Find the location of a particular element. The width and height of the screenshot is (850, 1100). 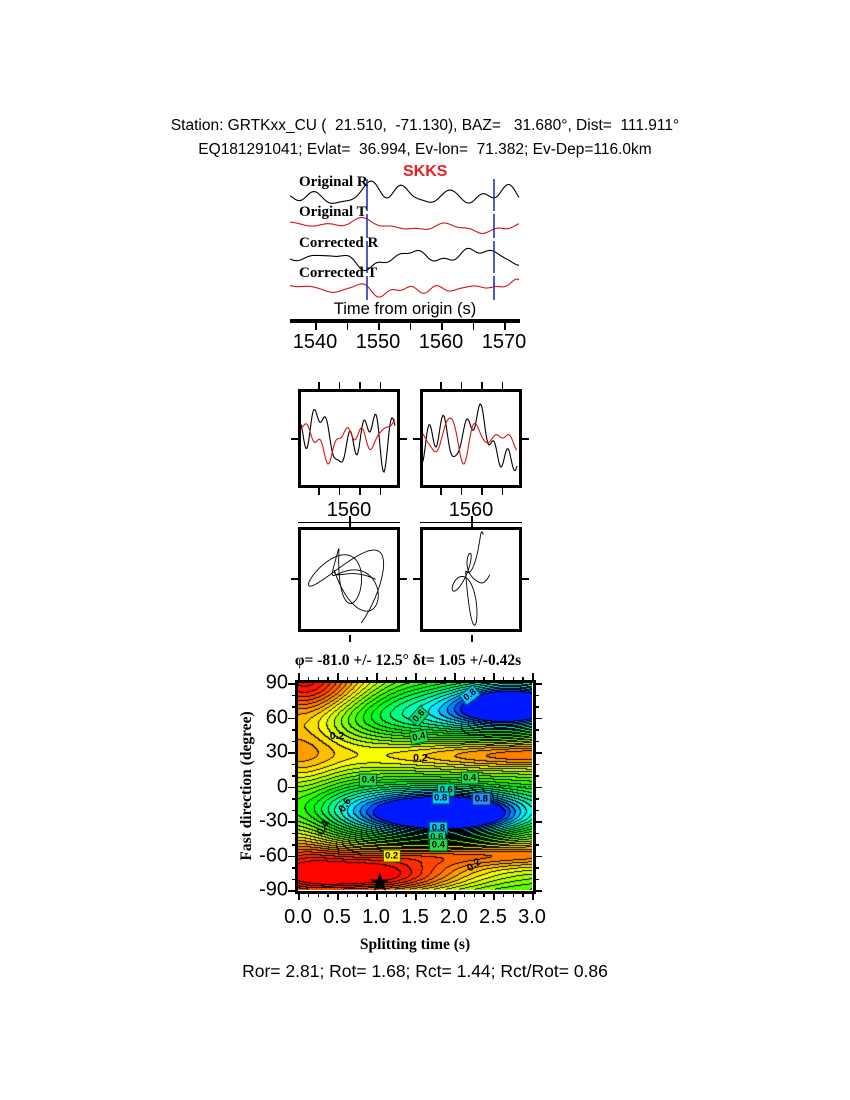

window-panel-corrected is located at coordinates (471, 438).